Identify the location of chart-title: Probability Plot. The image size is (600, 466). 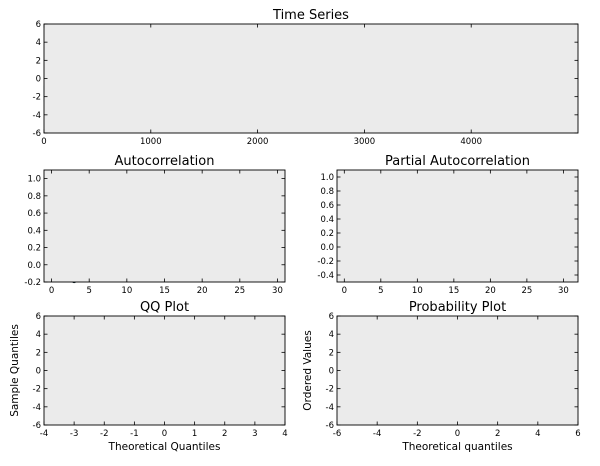
(457, 307).